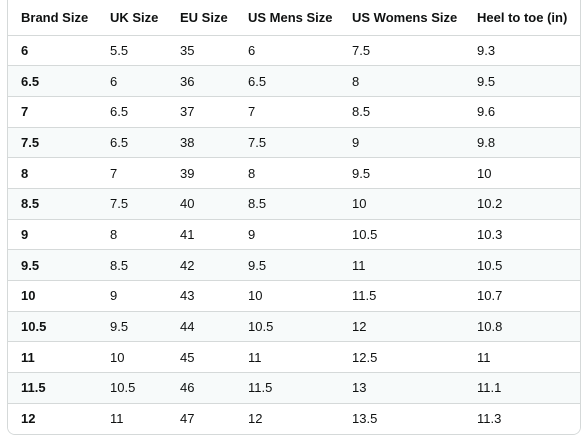 Image resolution: width=588 pixels, height=441 pixels. I want to click on table-row: 12 11 47 12 13.5 11.3, so click(294, 418).